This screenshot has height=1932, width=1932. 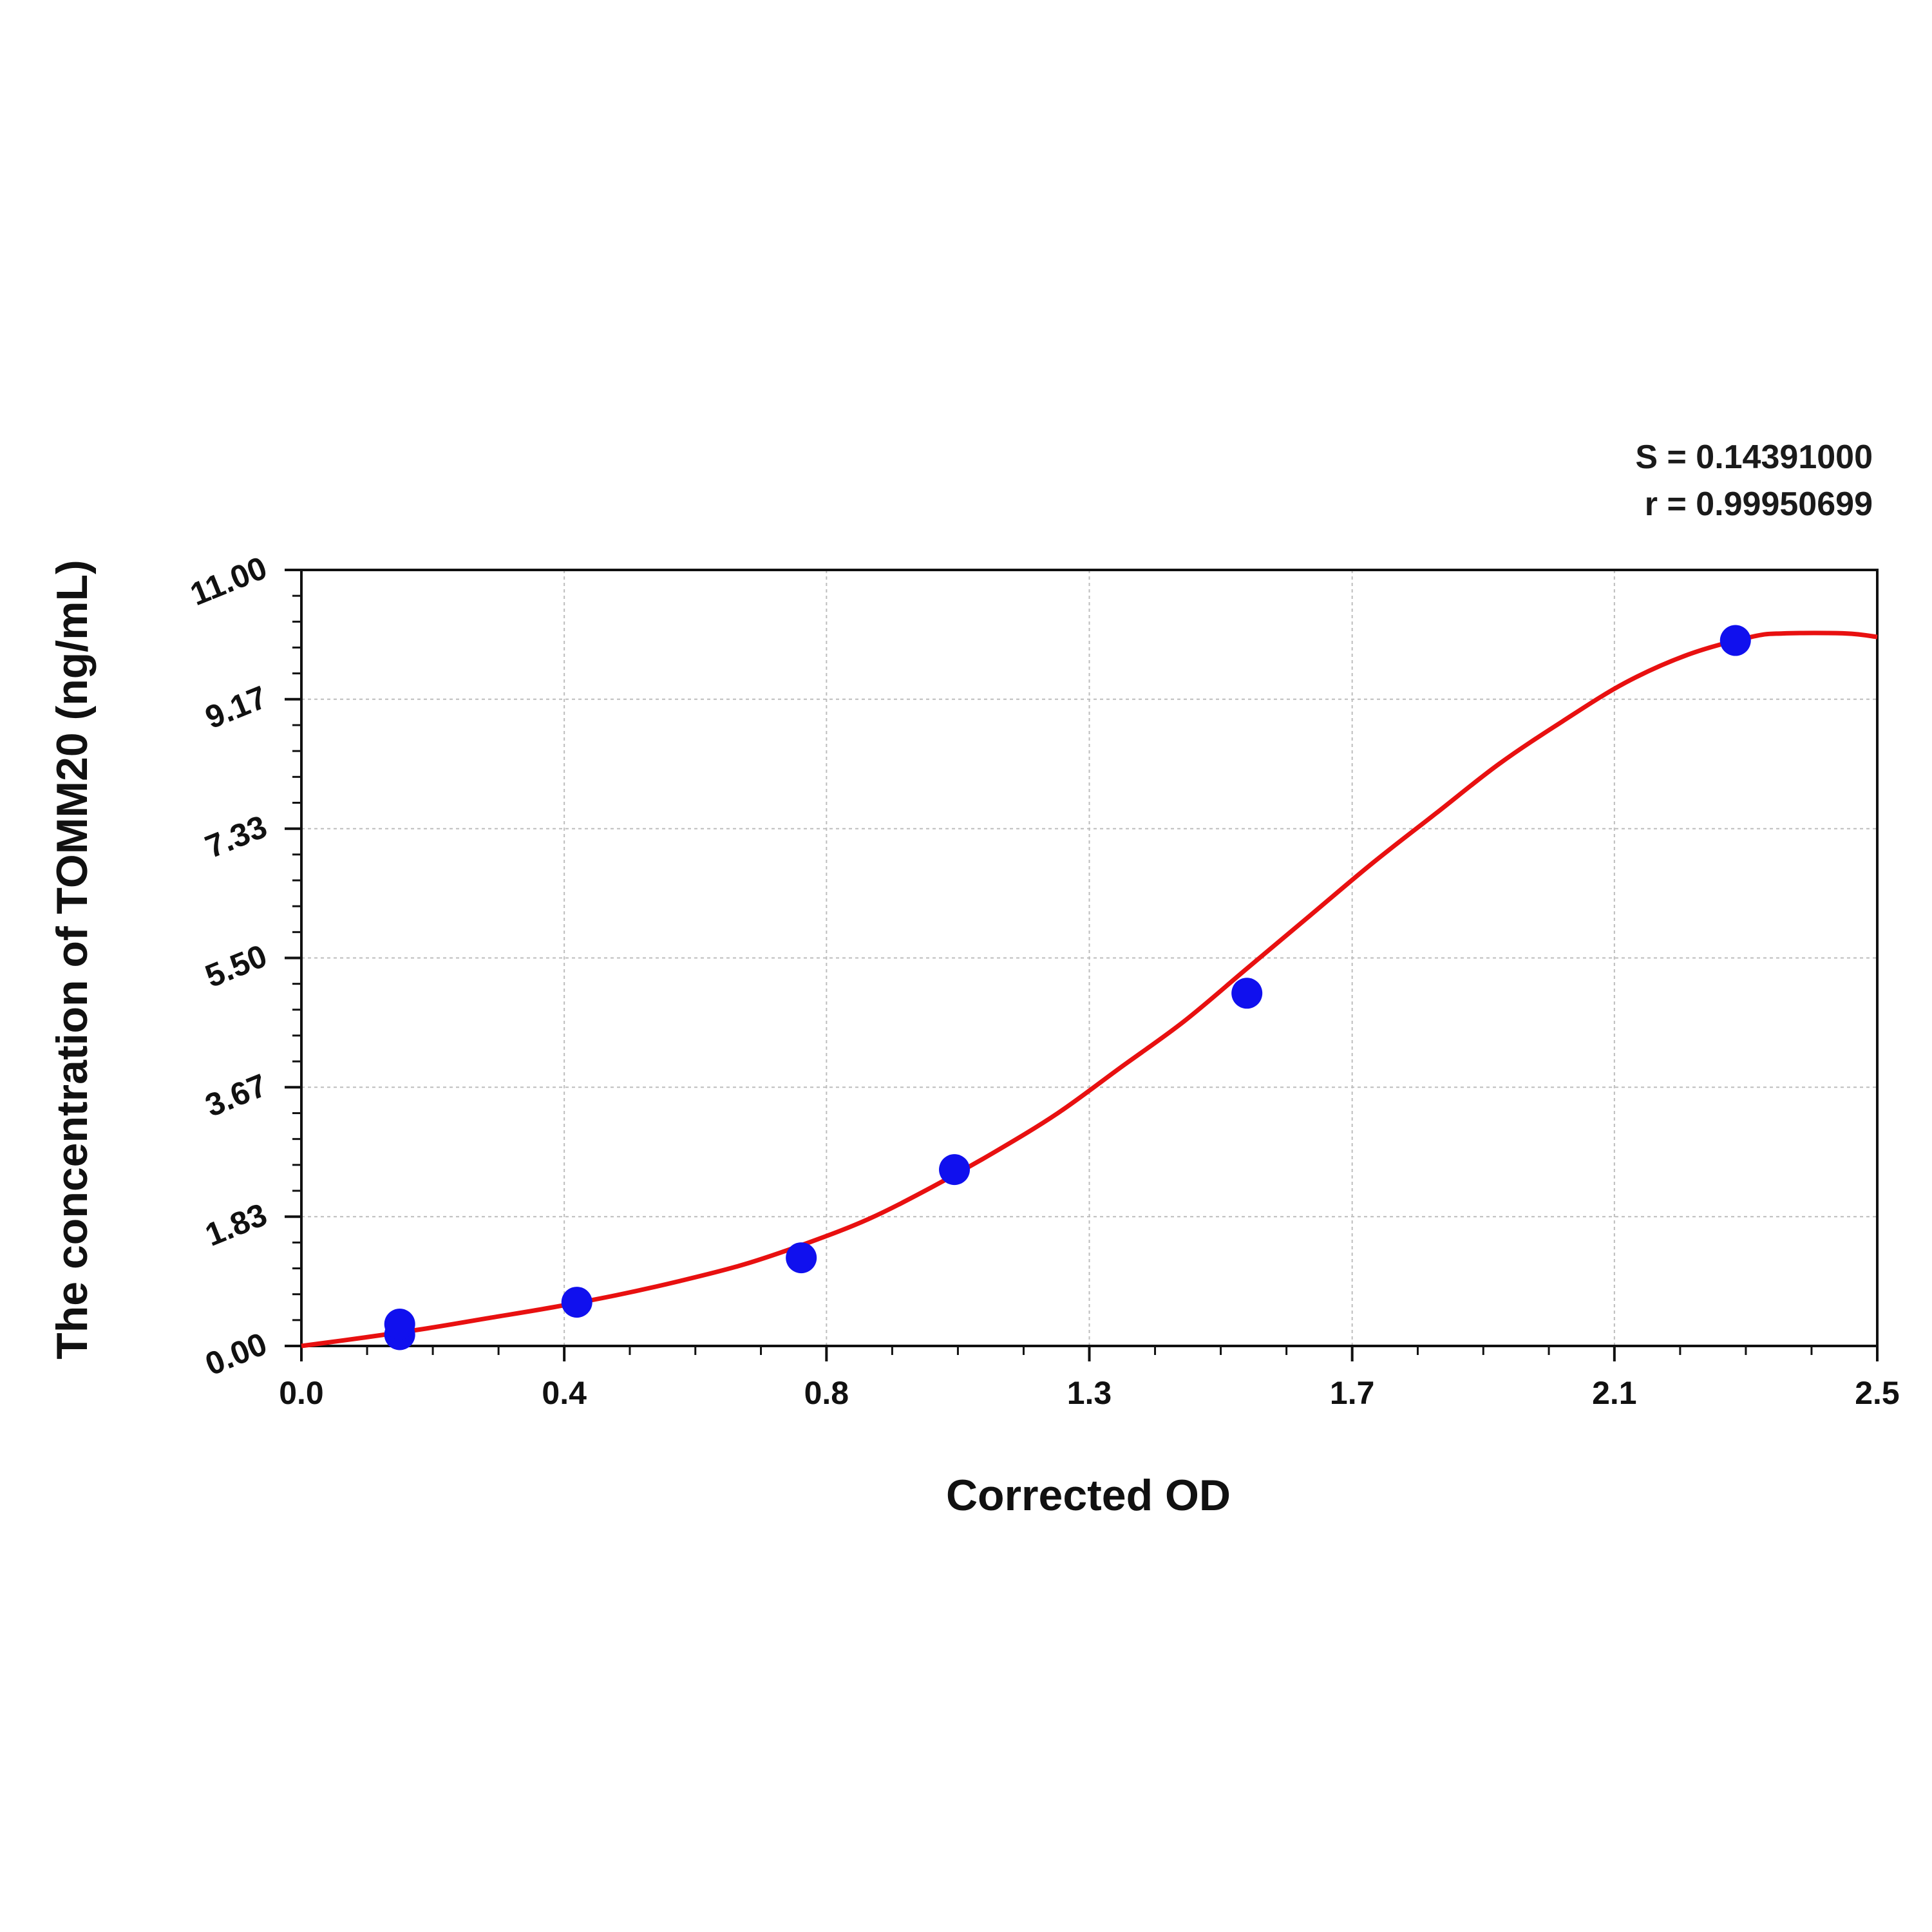 I want to click on x-axis-title: Corrected OD, so click(x=1089, y=1496).